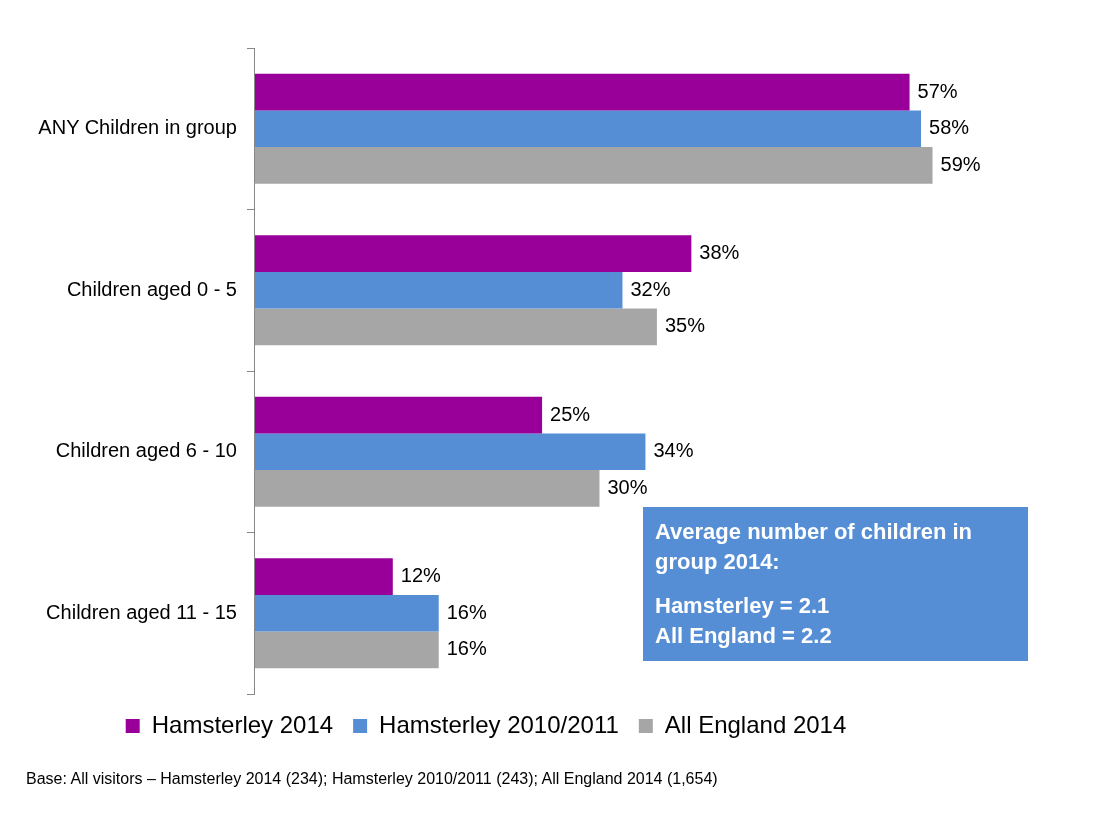 This screenshot has width=1102, height=814. What do you see at coordinates (673, 450) in the screenshot?
I see `data-label: 34%` at bounding box center [673, 450].